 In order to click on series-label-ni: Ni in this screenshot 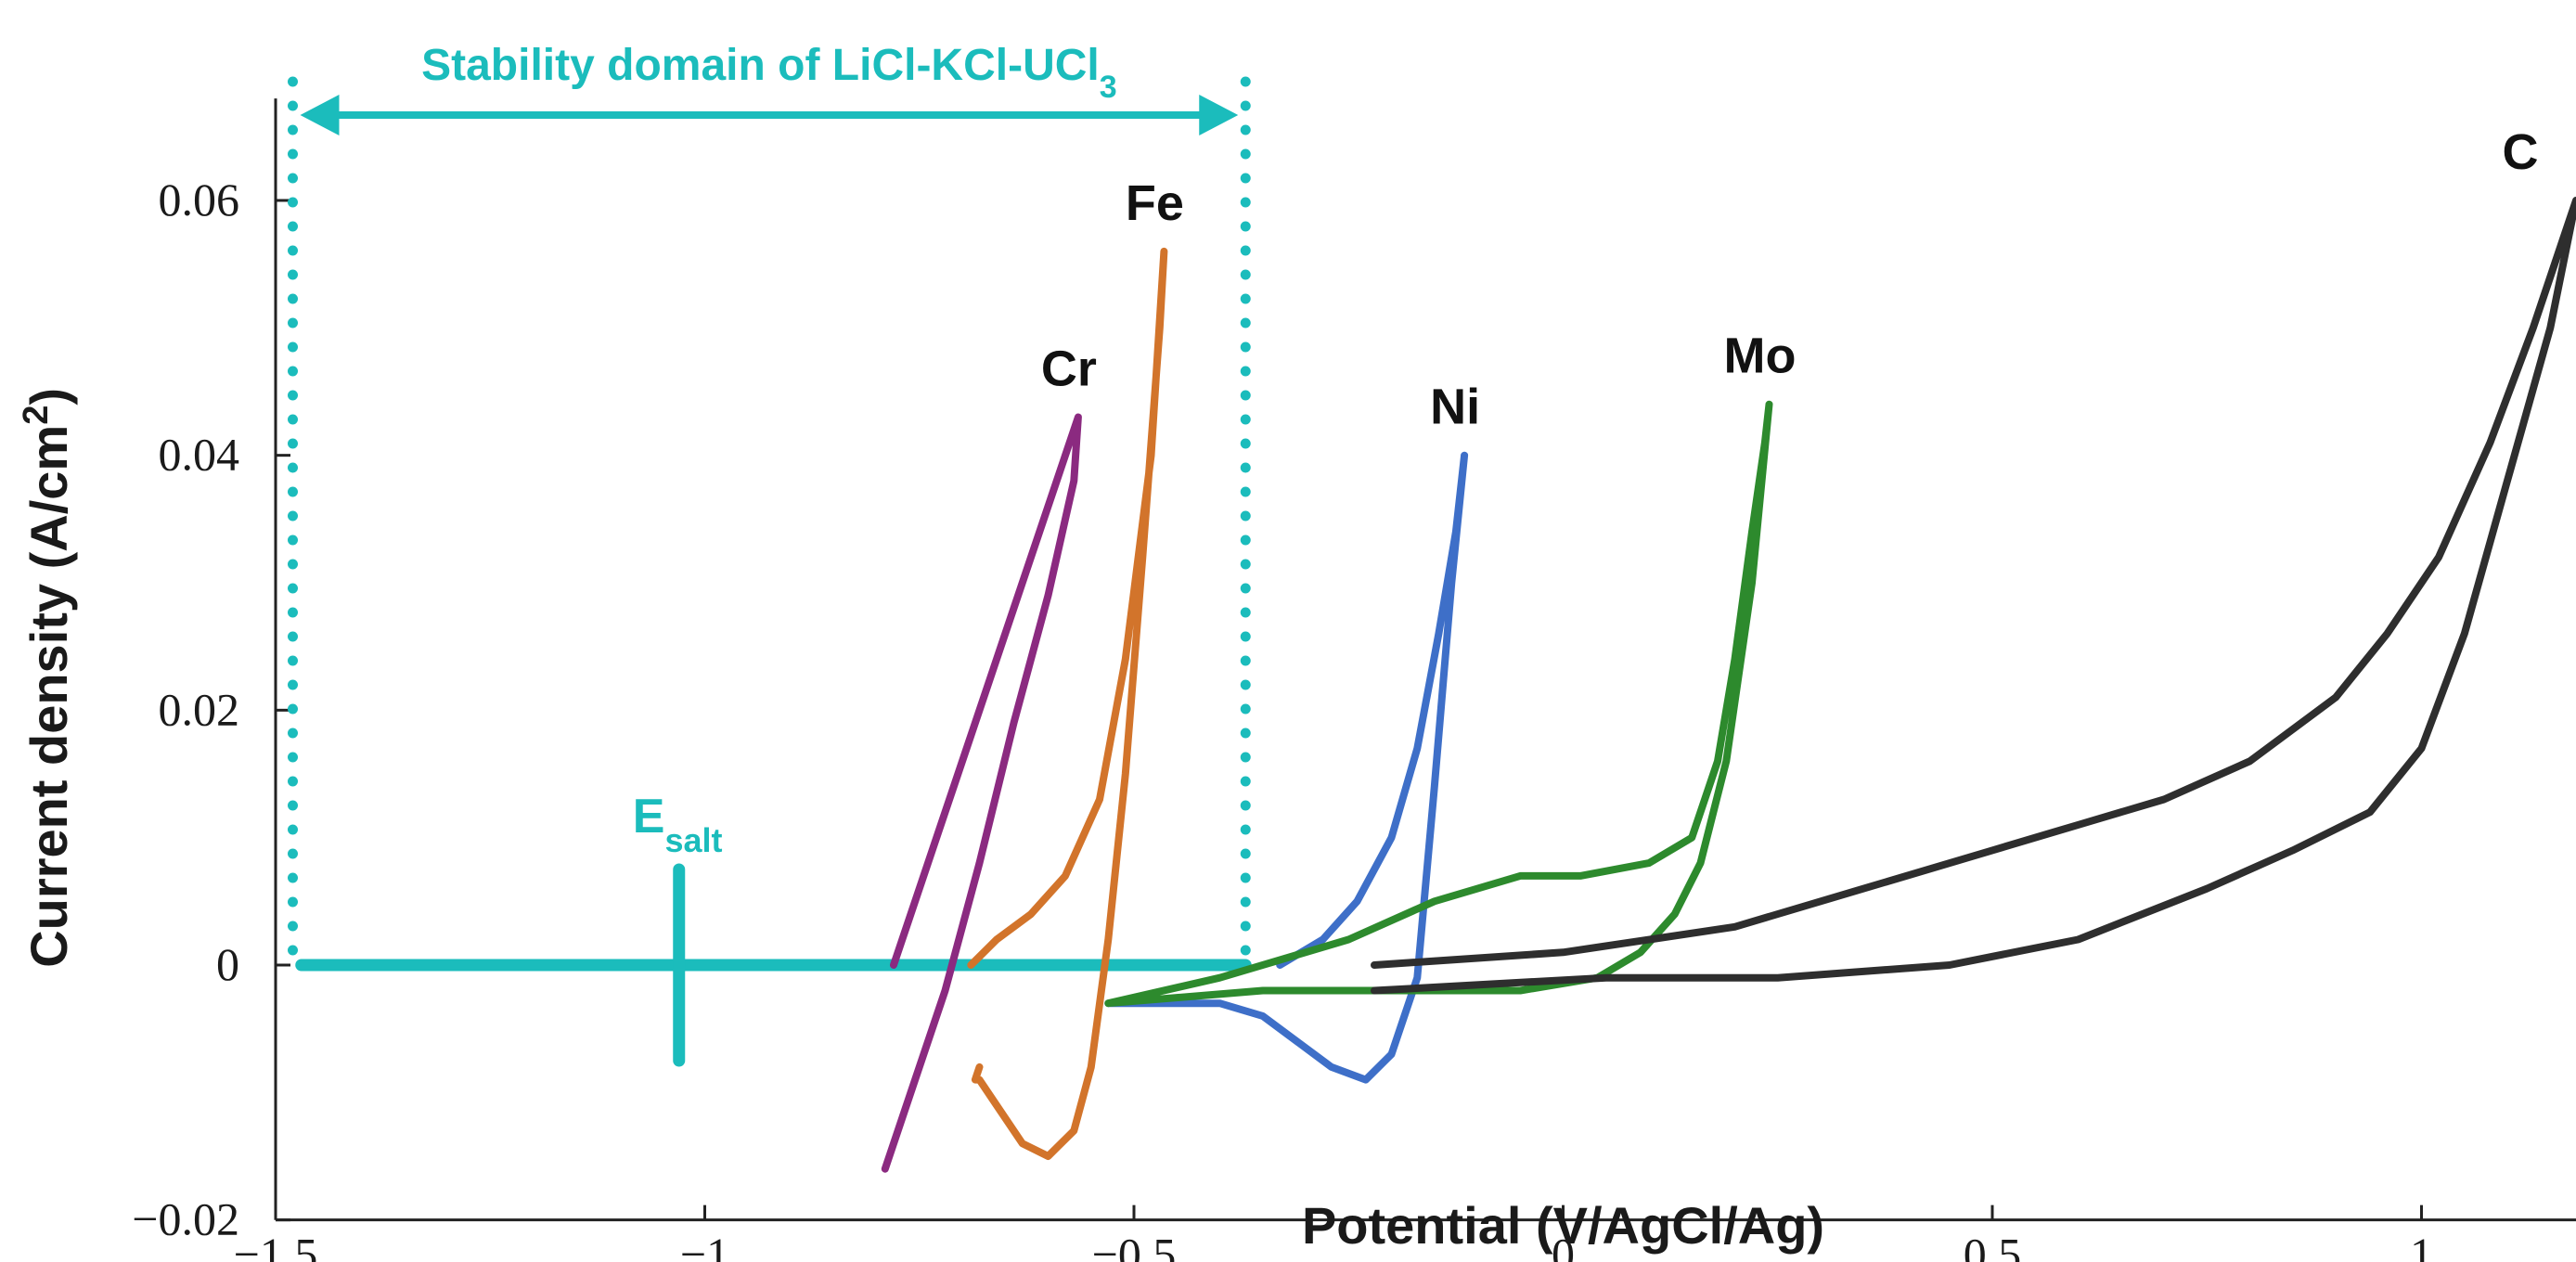, I will do `click(1455, 408)`.